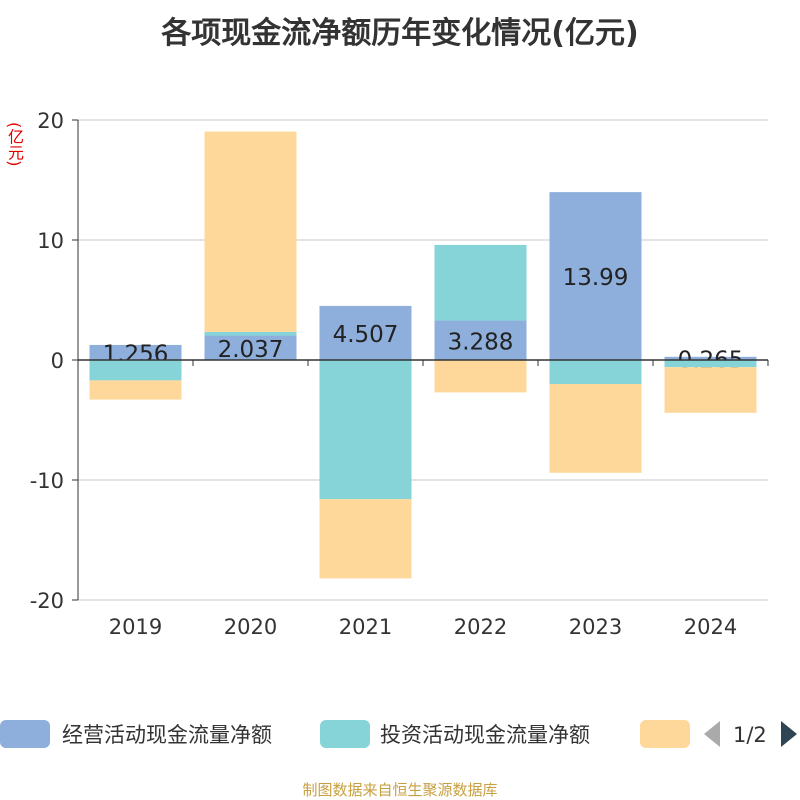  I want to click on data-label: 2.037, so click(251, 350).